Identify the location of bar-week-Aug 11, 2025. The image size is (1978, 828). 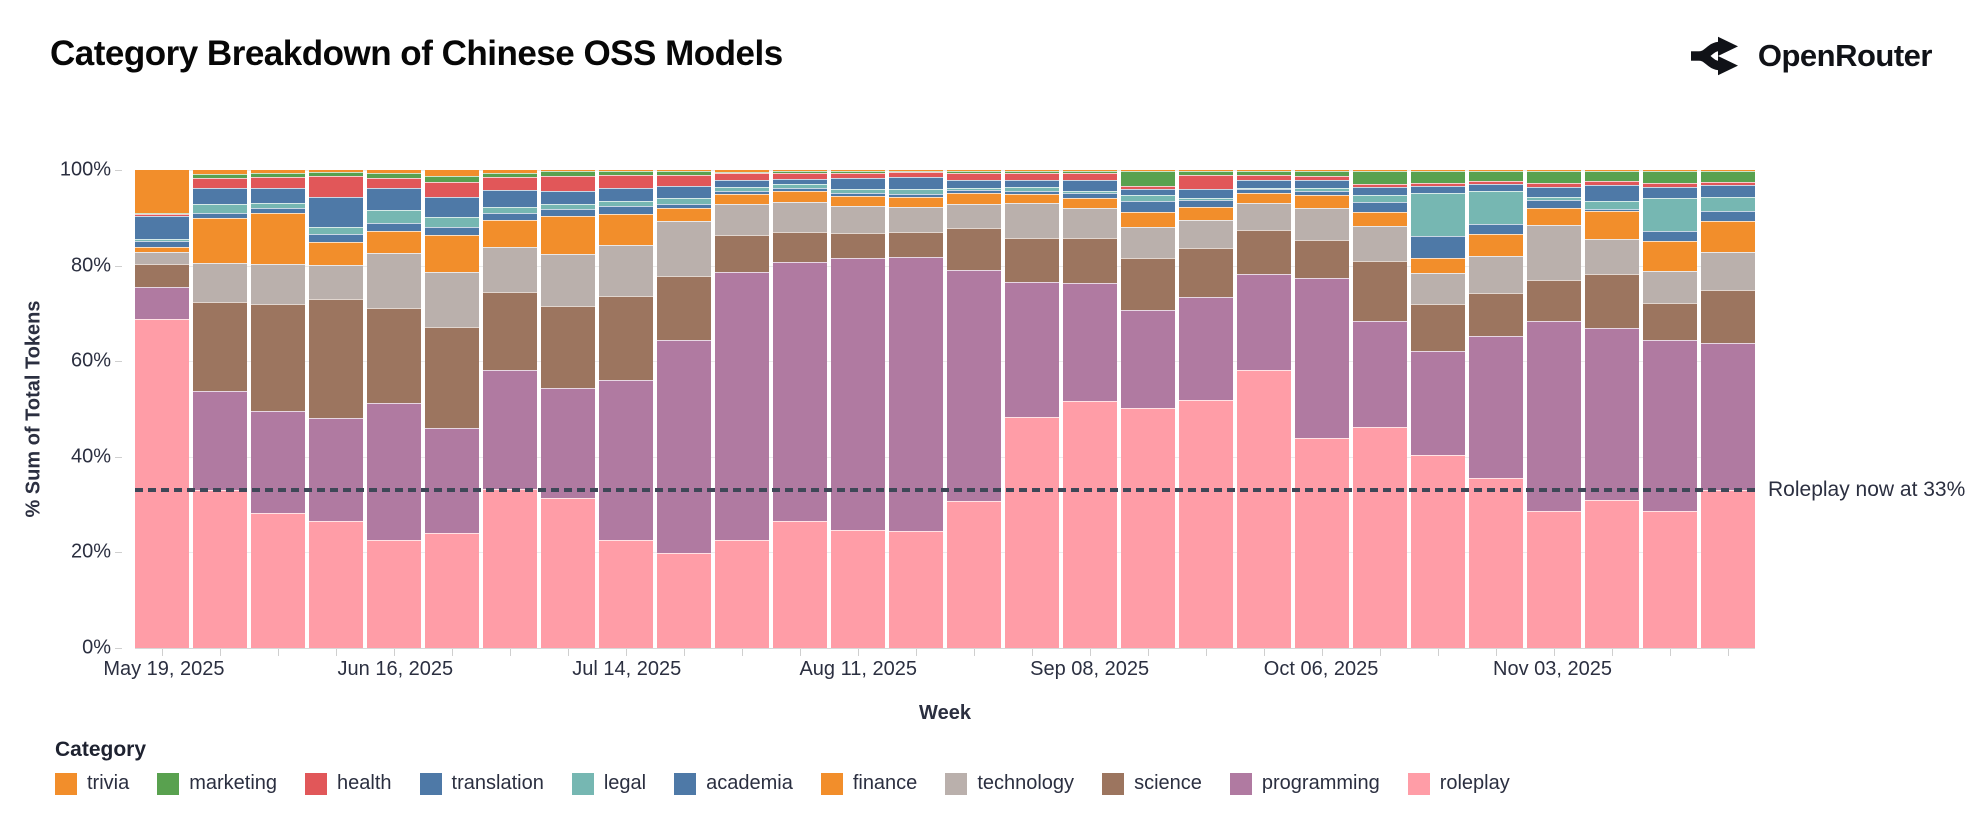
(858, 409).